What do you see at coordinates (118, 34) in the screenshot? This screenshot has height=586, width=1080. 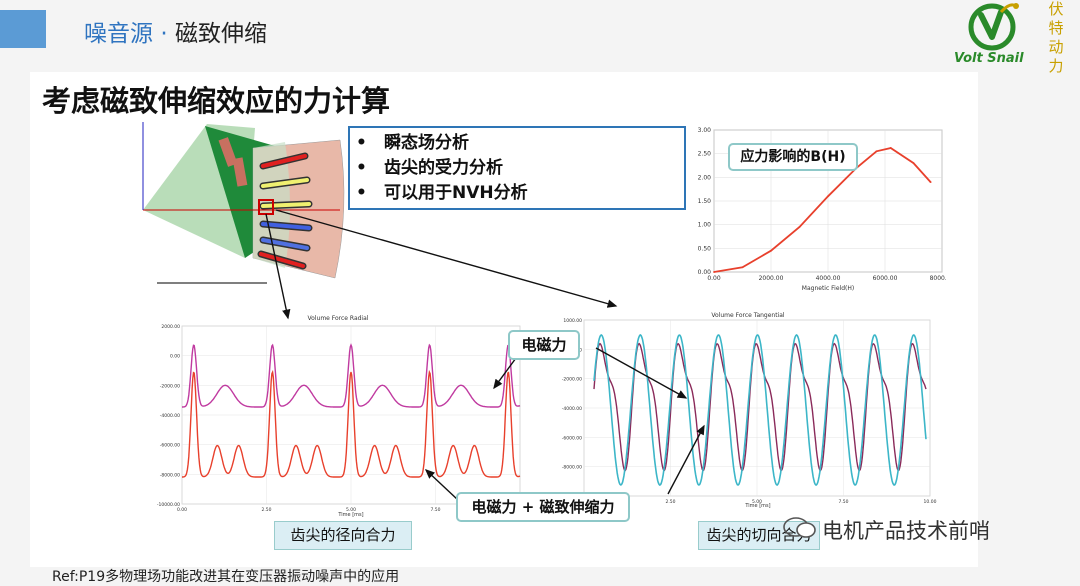 I see `header-title-main: 噪音源` at bounding box center [118, 34].